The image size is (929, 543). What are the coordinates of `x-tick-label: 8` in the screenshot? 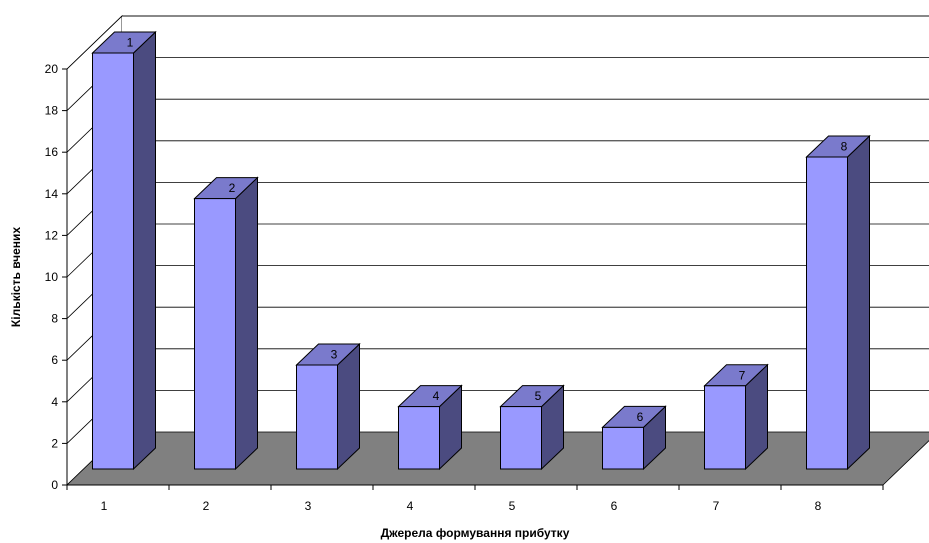 It's located at (818, 506).